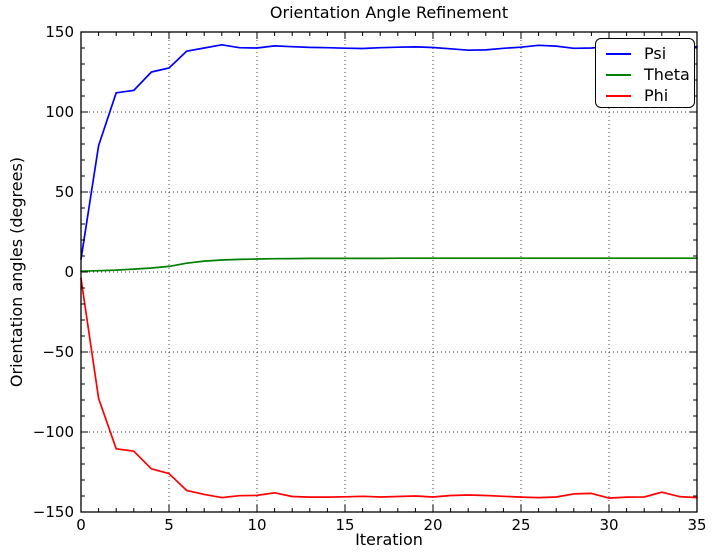 Image resolution: width=719 pixels, height=558 pixels. Describe the element at coordinates (432, 525) in the screenshot. I see `x-tick-label: 20` at that location.